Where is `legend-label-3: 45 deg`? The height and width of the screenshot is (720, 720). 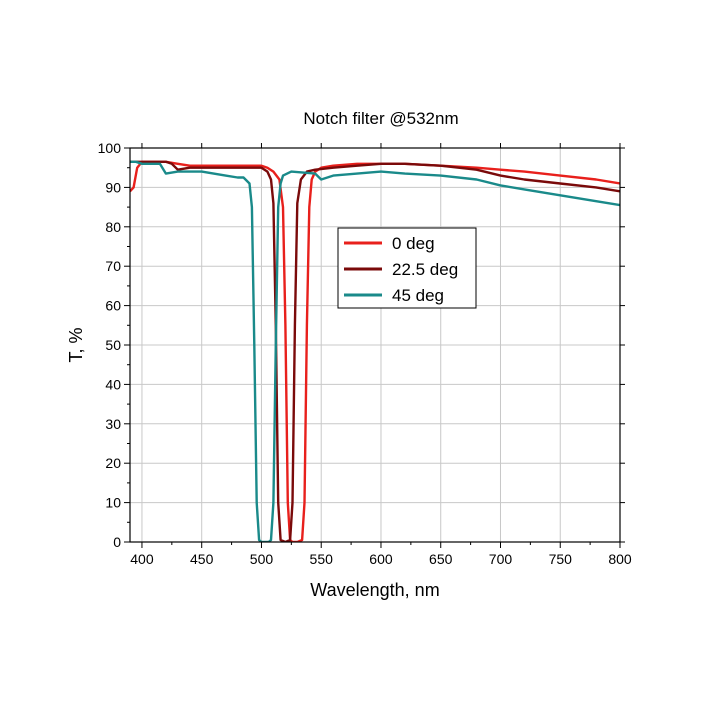 legend-label-3: 45 deg is located at coordinates (418, 295).